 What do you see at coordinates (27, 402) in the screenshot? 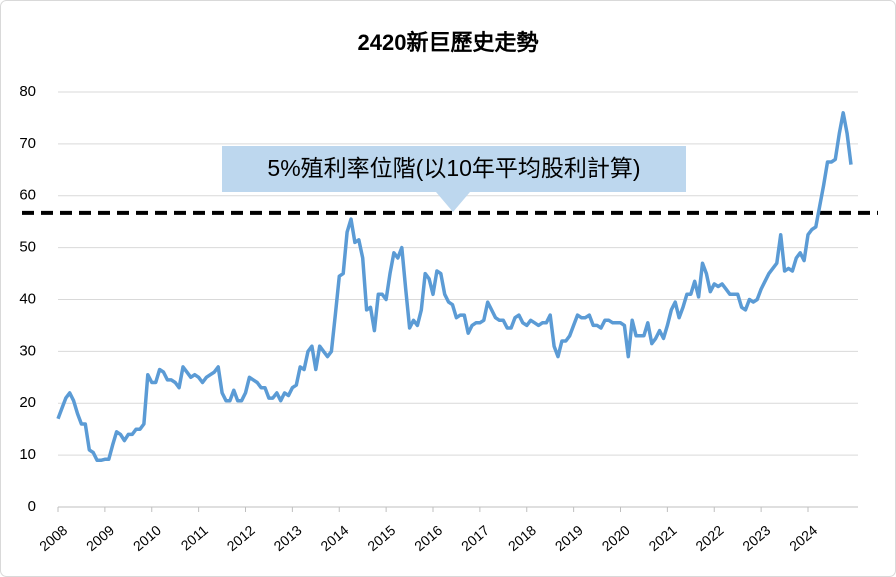
I see `y-tick-label: 20` at bounding box center [27, 402].